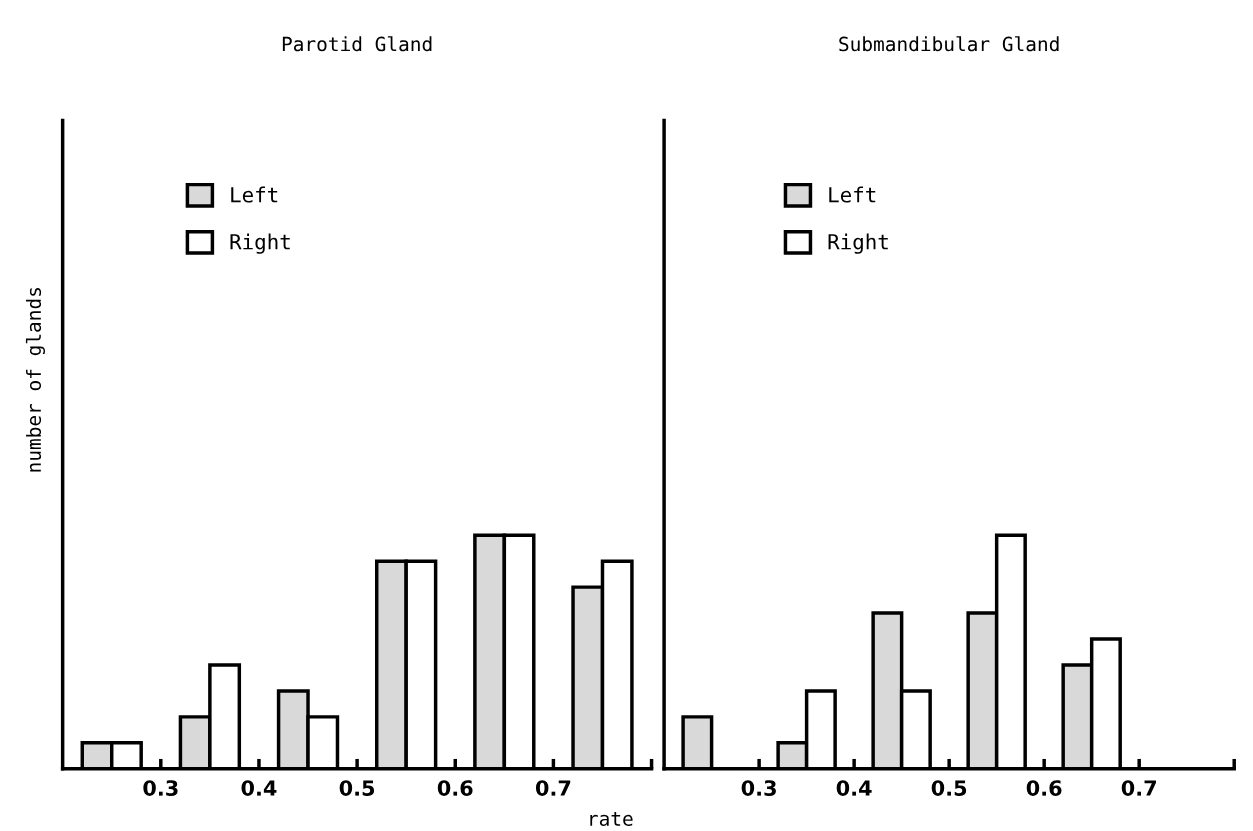 The width and height of the screenshot is (1253, 831). Describe the element at coordinates (35, 380) in the screenshot. I see `y-axis-title: number of glands` at that location.